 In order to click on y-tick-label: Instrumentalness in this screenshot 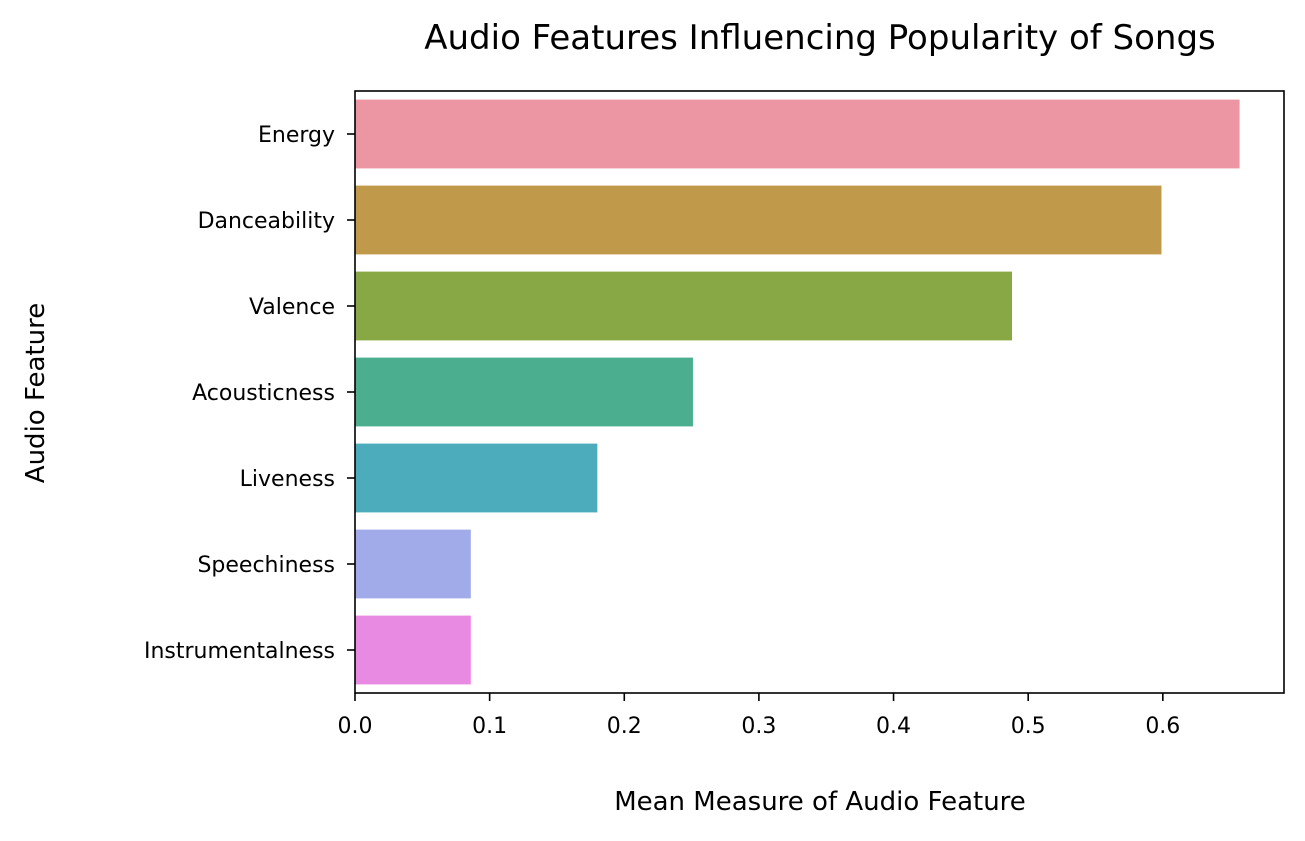, I will do `click(239, 651)`.